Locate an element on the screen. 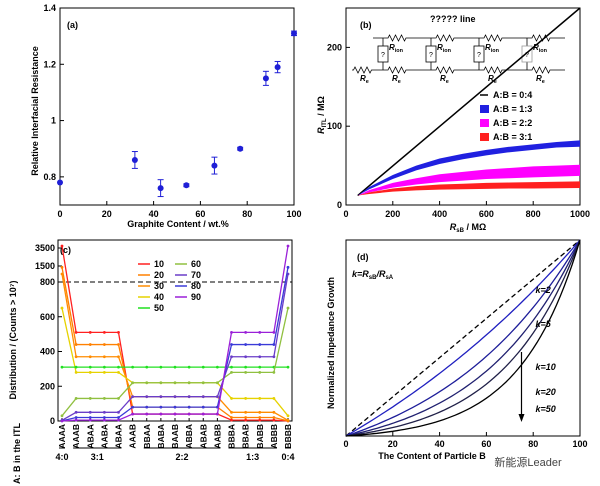 Image resolution: width=600 pixels, height=486 pixels. panel-c-ytick-label: 3500 is located at coordinates (45, 248).